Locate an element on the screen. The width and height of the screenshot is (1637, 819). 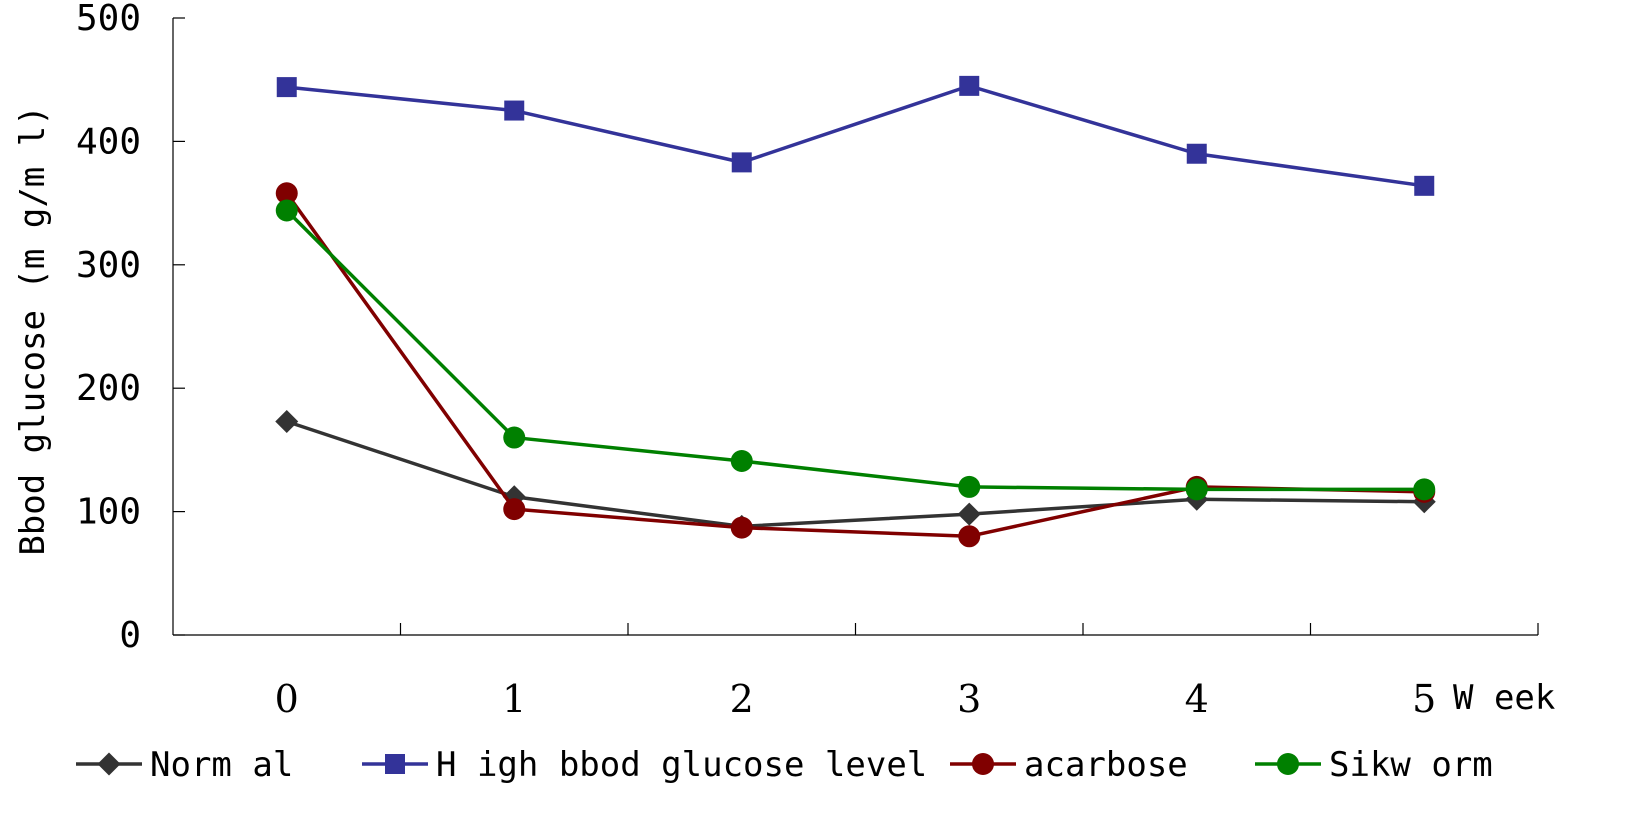
x-tick-label: 4 is located at coordinates (1197, 699).